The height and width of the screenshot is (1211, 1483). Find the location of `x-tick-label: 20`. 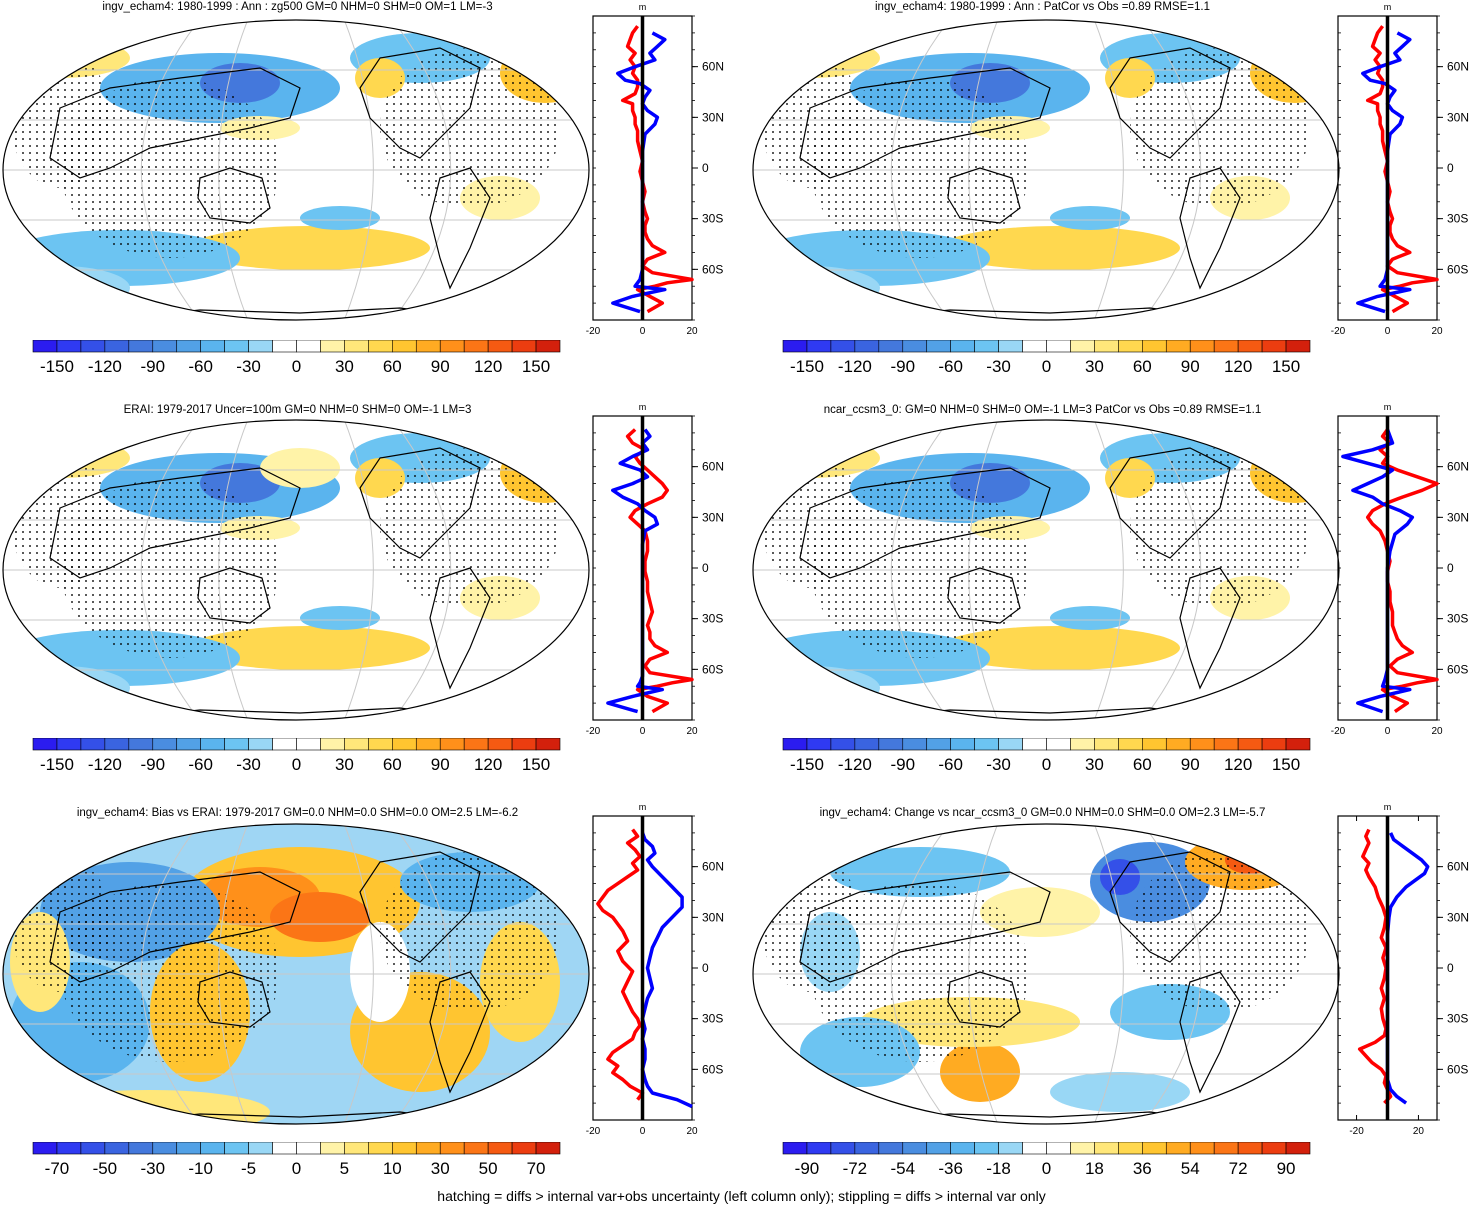

x-tick-label: 20 is located at coordinates (1437, 331).